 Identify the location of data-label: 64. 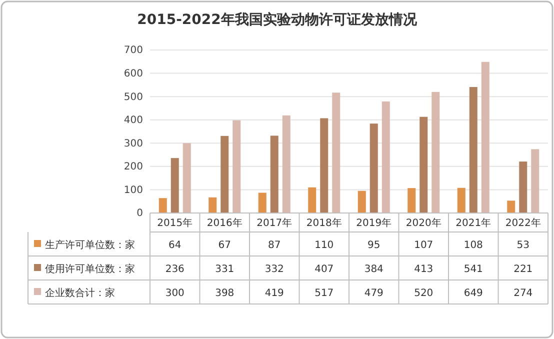
(175, 245).